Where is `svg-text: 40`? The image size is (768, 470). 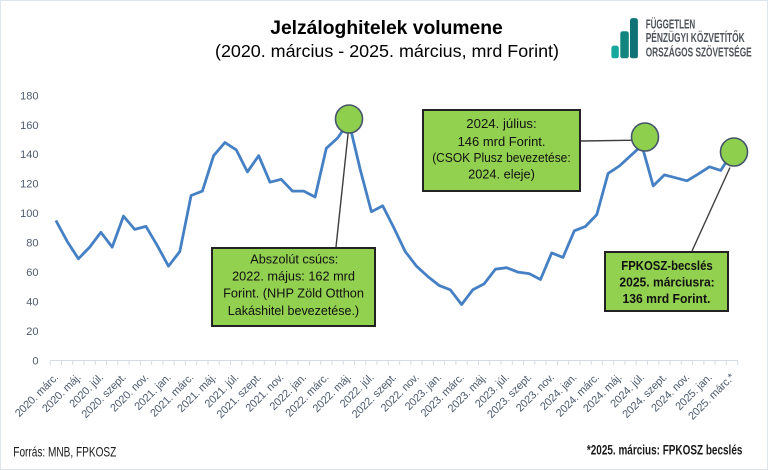
svg-text: 40 is located at coordinates (32, 303).